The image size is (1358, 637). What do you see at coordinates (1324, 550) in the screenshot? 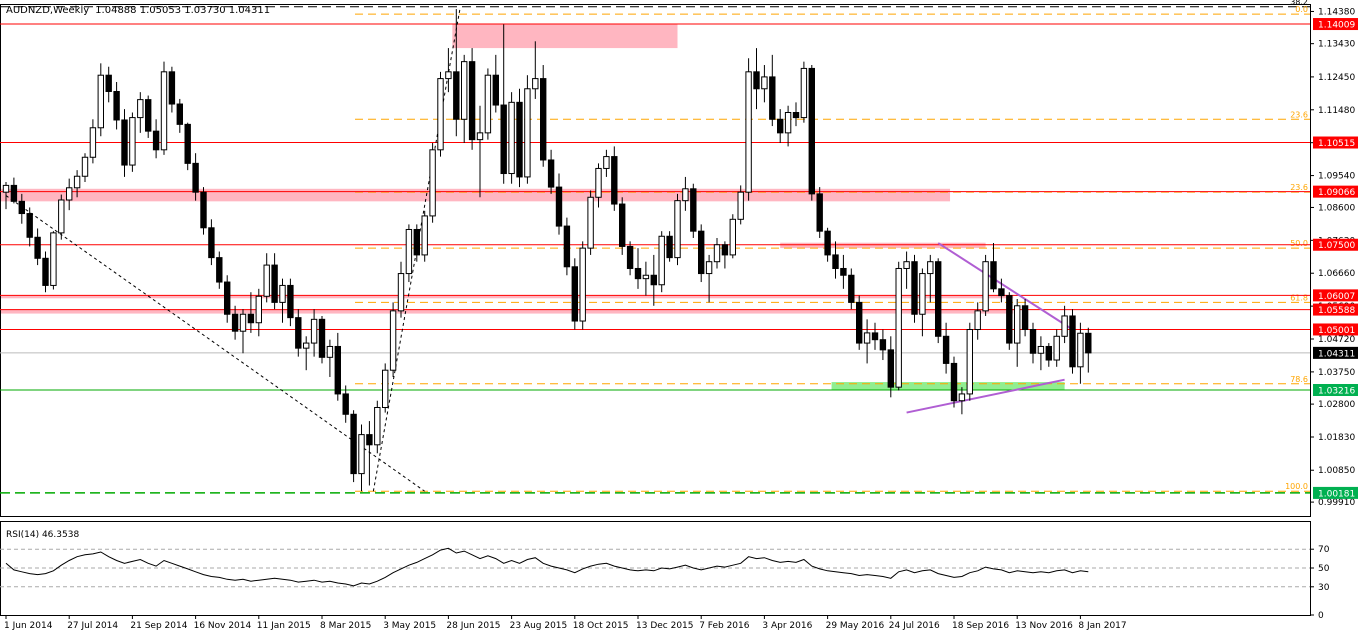
I see `rsi-tick-label-0: 70` at bounding box center [1324, 550].